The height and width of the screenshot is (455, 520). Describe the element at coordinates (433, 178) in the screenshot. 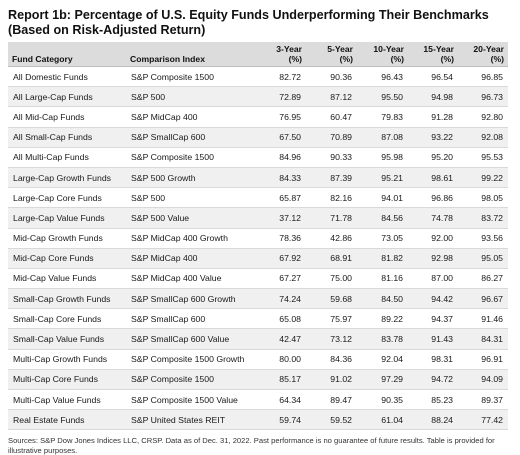

I see `value-cell-15-year: 98.61` at that location.